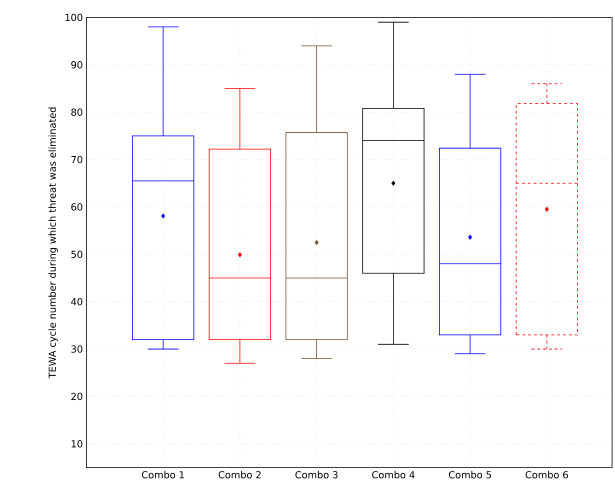 The image size is (615, 490). Describe the element at coordinates (76, 112) in the screenshot. I see `y-tick-label: 80` at that location.